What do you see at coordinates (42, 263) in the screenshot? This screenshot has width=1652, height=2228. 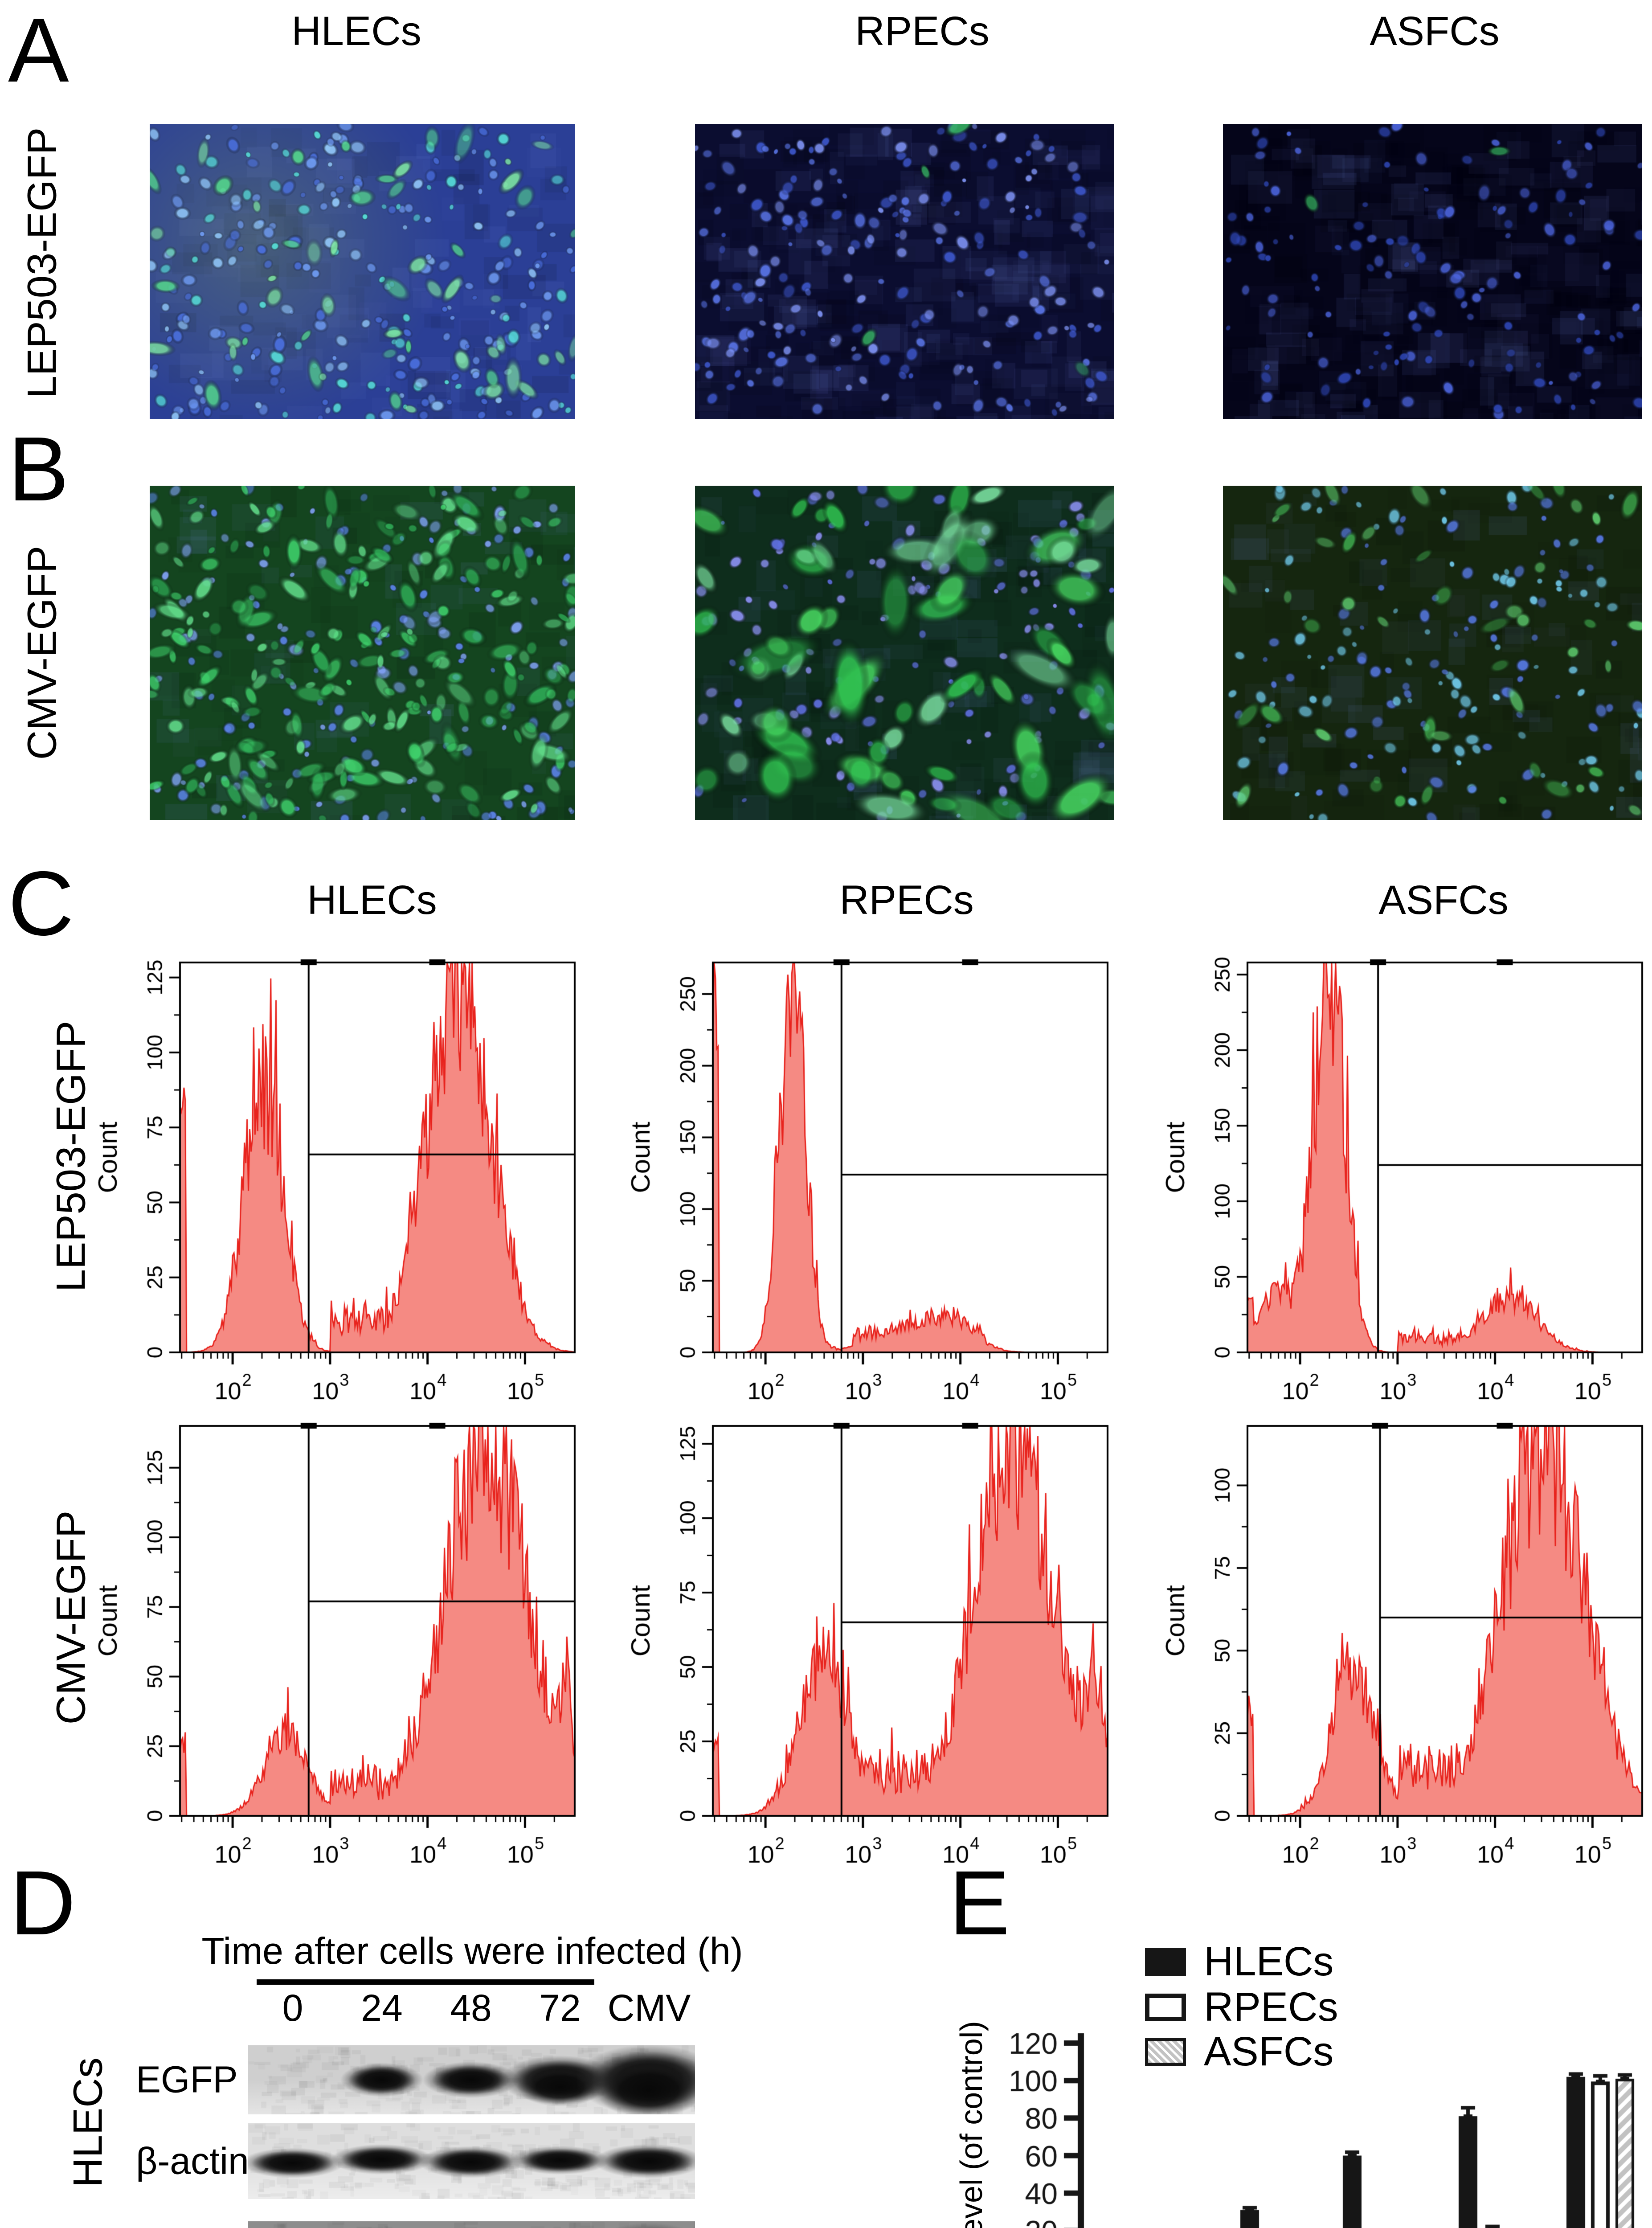 I see `a-row-label: LEP503-EGFP` at bounding box center [42, 263].